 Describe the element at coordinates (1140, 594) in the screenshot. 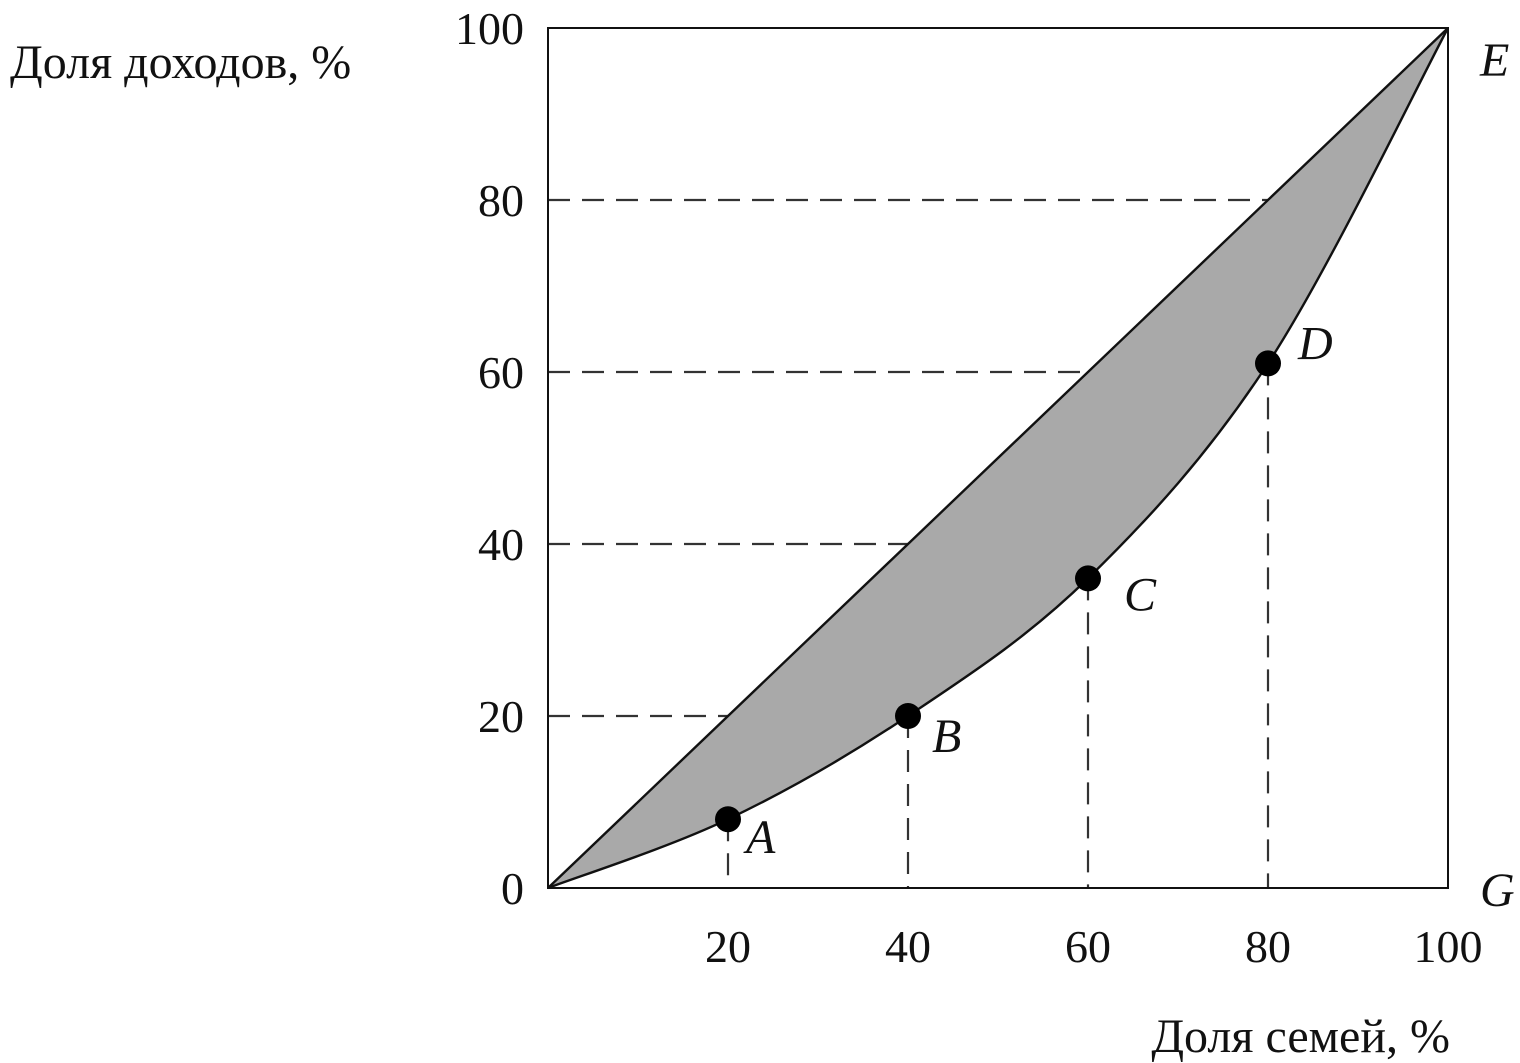

I see `point-label-c: C` at that location.